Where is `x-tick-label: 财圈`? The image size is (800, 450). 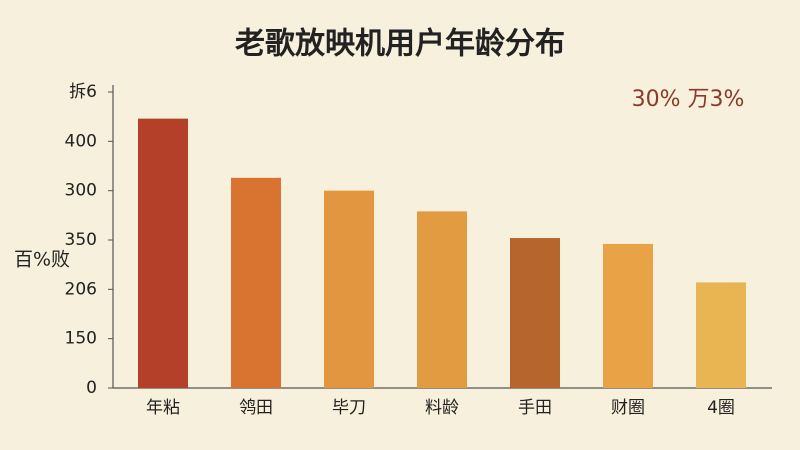
x-tick-label: 财圈 is located at coordinates (628, 408).